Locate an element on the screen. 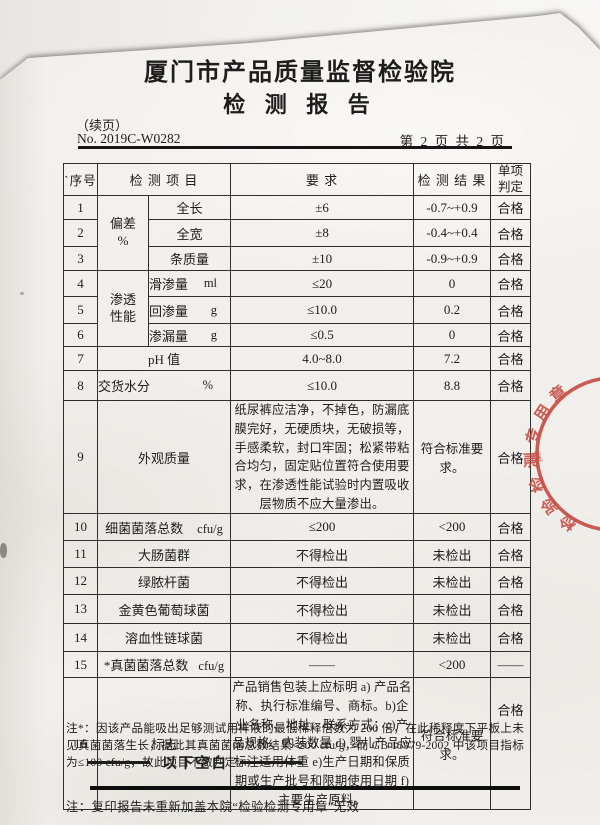  blank-below-marker: 以下空白 is located at coordinates (195, 762).